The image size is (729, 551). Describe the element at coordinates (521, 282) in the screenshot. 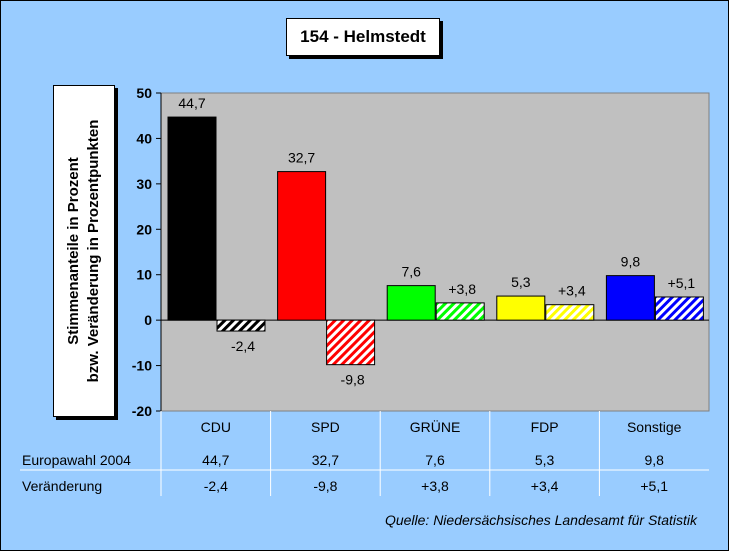

I see `data-label-result: 5,3` at that location.